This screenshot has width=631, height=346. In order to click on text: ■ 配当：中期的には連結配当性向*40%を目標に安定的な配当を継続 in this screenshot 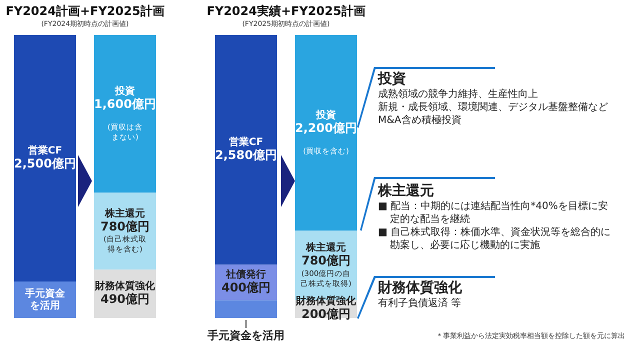, I will do `click(493, 213)`.